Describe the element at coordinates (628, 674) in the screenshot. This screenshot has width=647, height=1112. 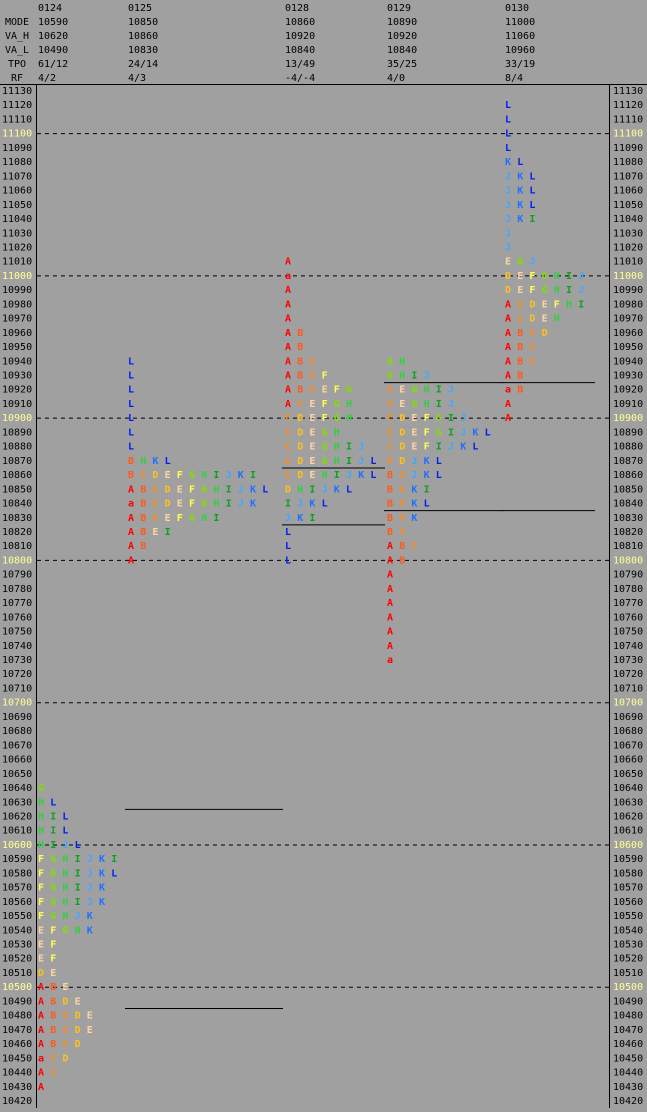
I see `price-label-right: 10720` at that location.